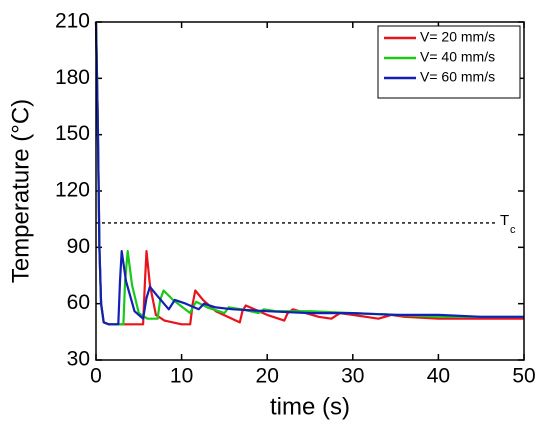  What do you see at coordinates (72, 21) in the screenshot?
I see `y-tick-label: 210` at bounding box center [72, 21].